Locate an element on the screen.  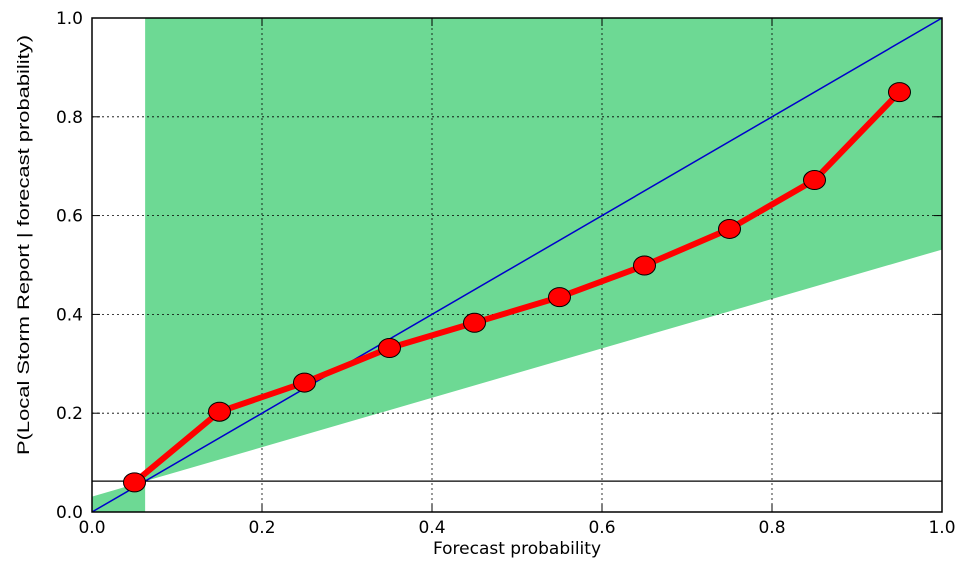
x-tick-label: 0.0 is located at coordinates (91, 528).